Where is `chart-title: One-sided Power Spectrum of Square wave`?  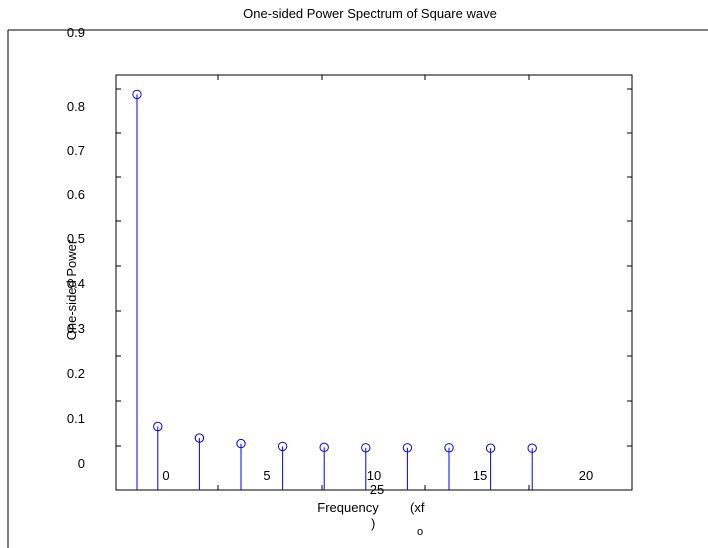 chart-title: One-sided Power Spectrum of Square wave is located at coordinates (370, 13).